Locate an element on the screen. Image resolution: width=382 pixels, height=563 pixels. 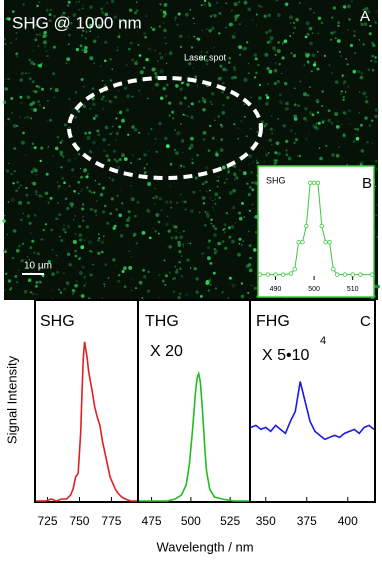
y-axis-label: Signal Intensity is located at coordinates (11, 399).